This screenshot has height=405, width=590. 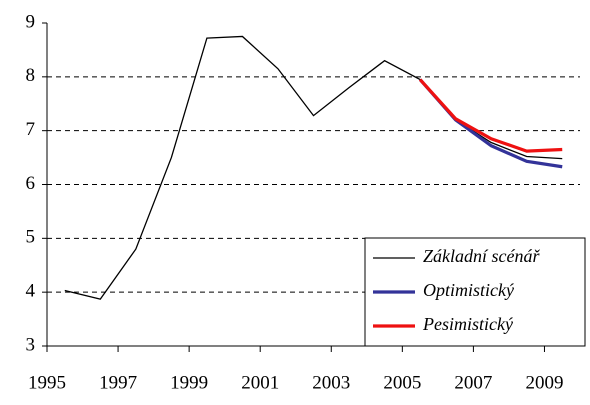 What do you see at coordinates (47, 382) in the screenshot?
I see `x-tick-label: 1995` at bounding box center [47, 382].